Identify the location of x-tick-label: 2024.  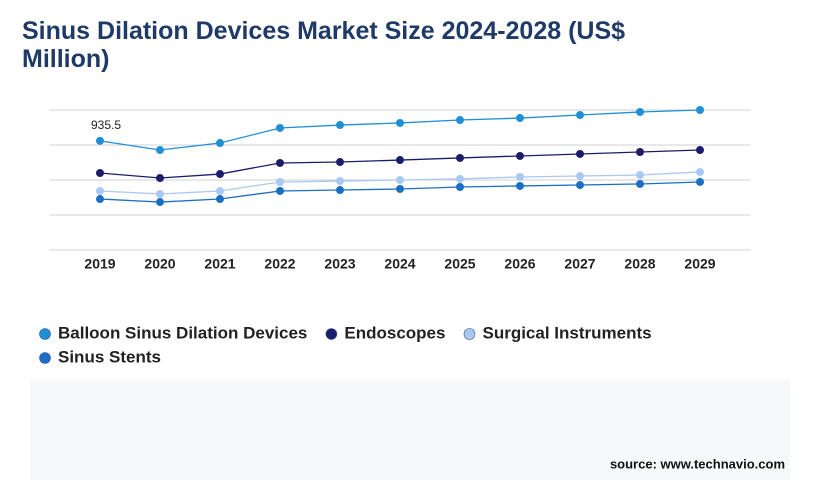
(399, 264).